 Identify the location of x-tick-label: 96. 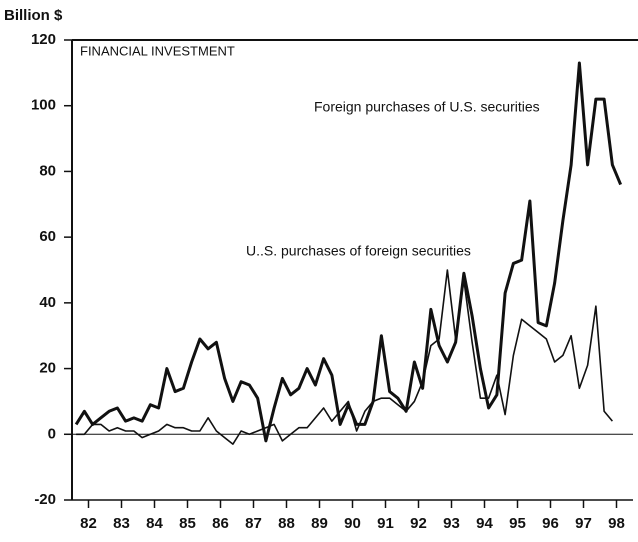
(550, 523).